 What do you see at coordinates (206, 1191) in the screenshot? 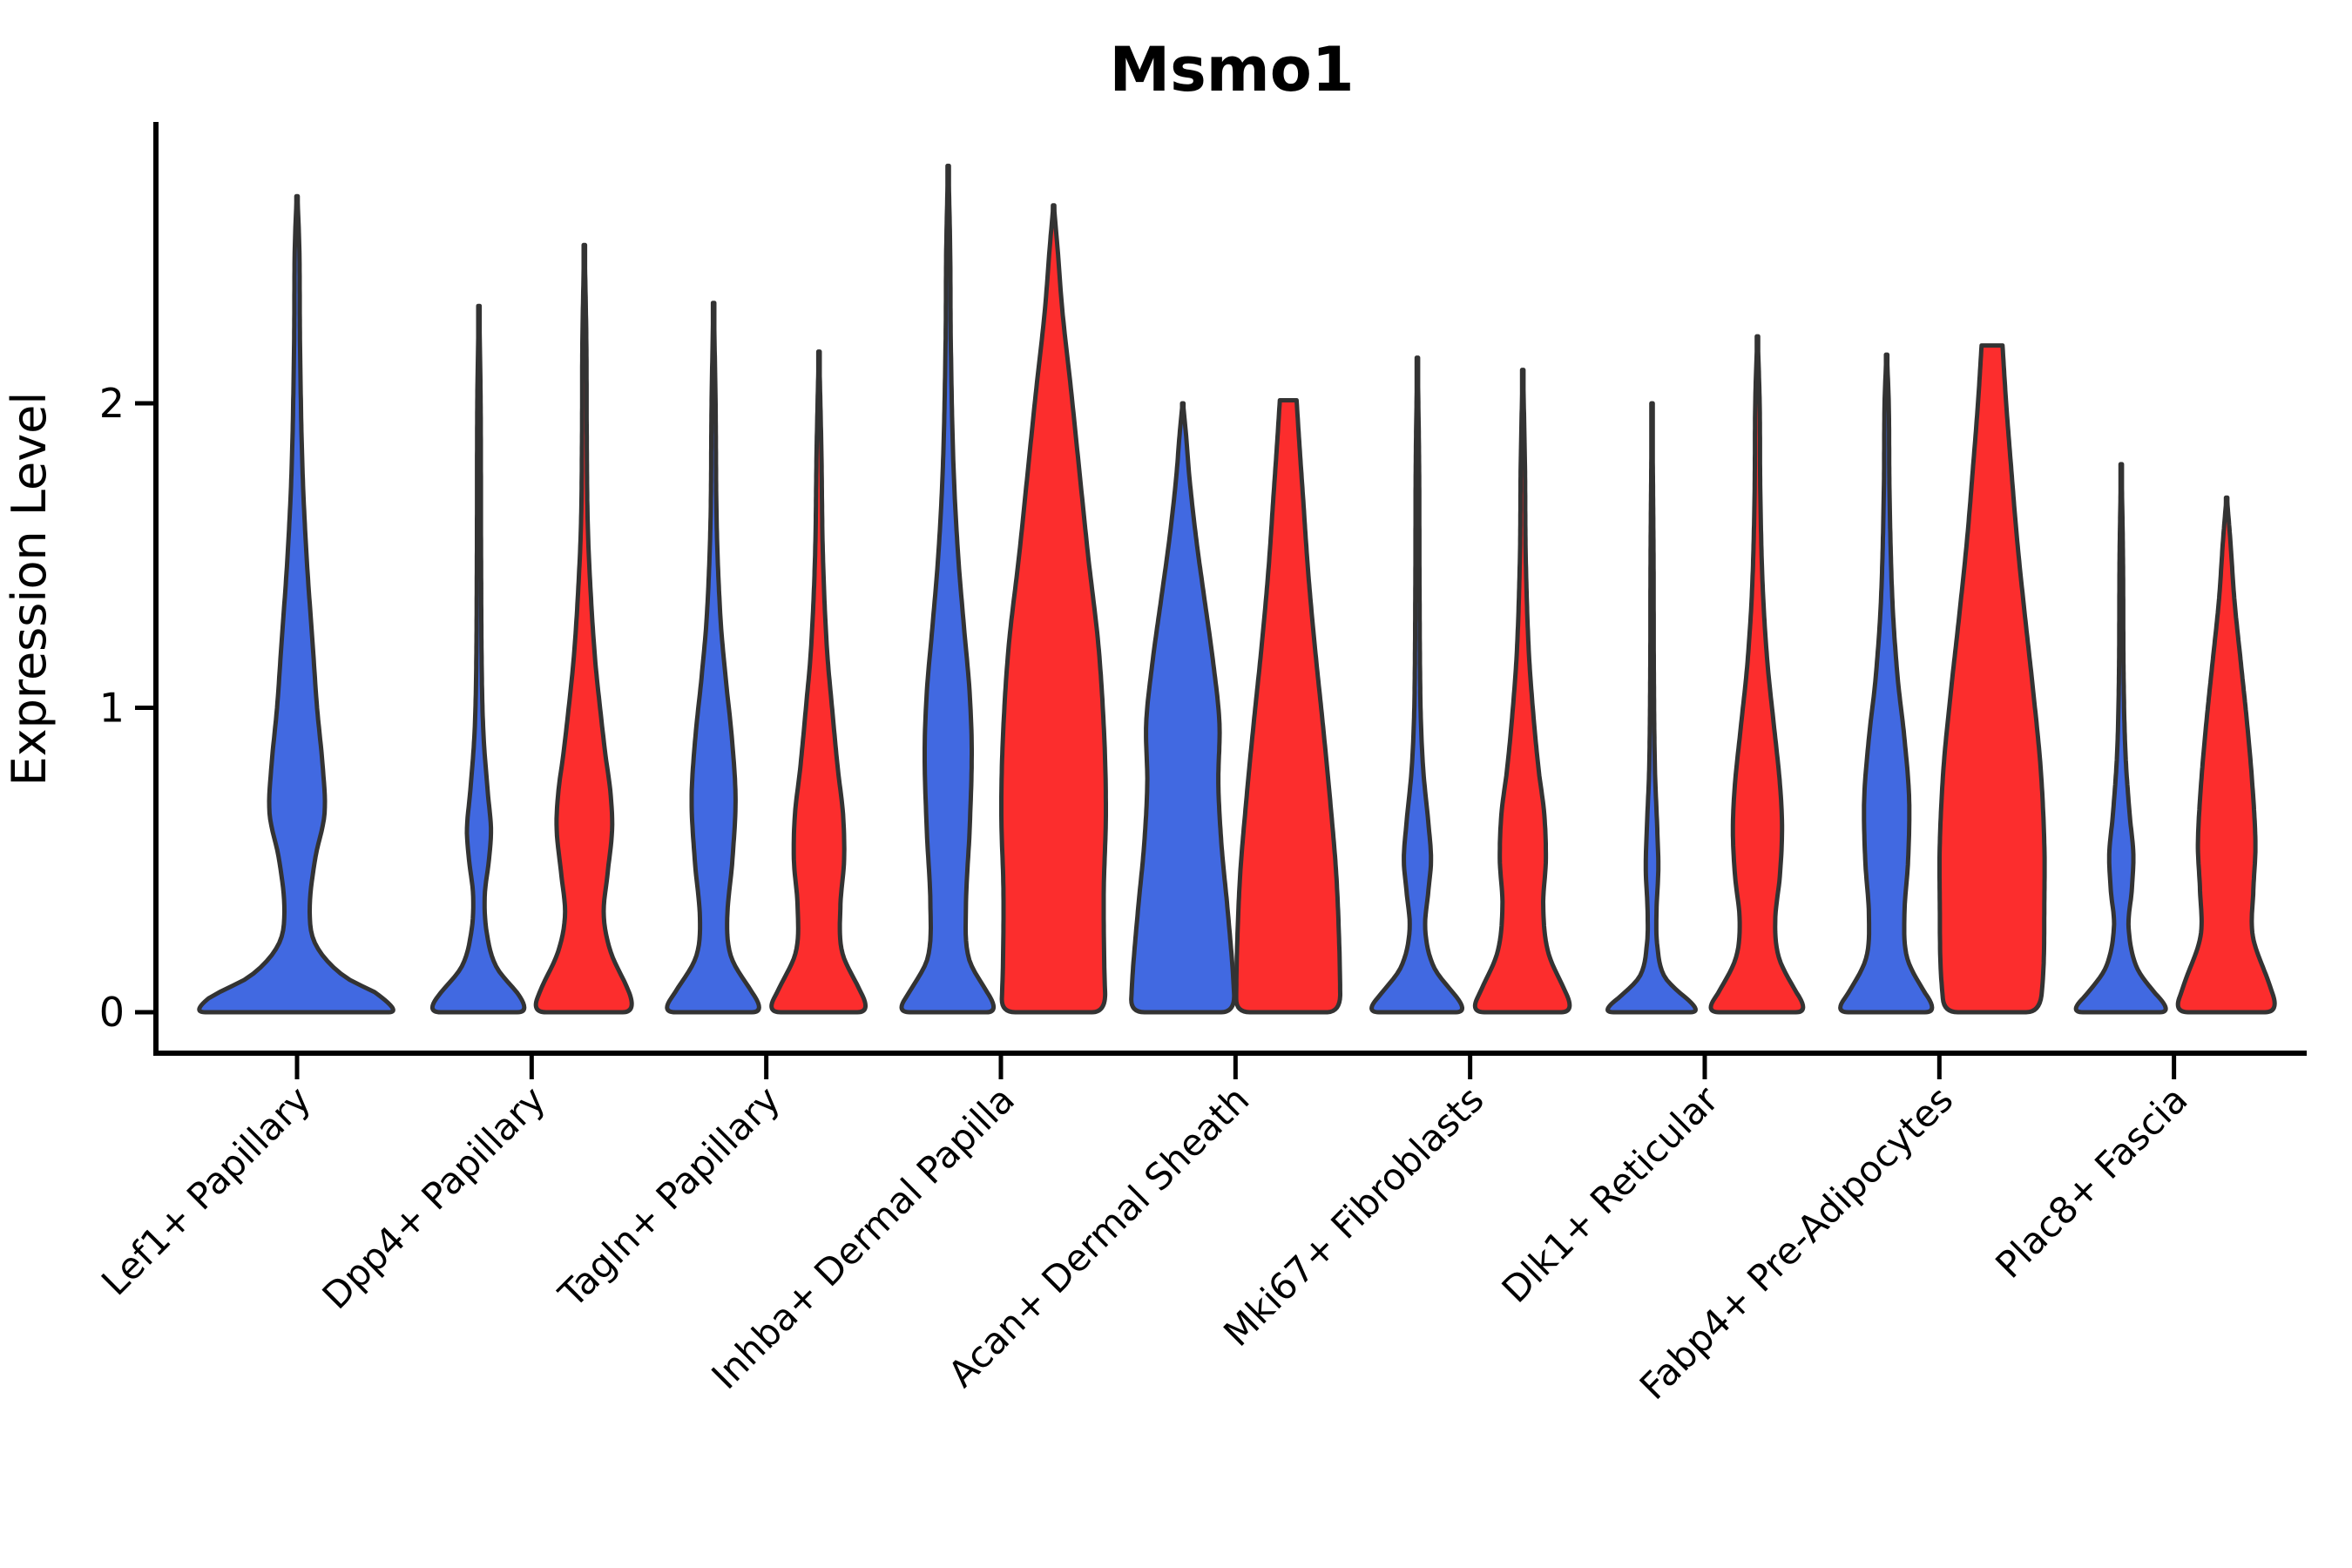
I see `x-tick-label-lef1-papillary: Lef1+ Papillary` at bounding box center [206, 1191].